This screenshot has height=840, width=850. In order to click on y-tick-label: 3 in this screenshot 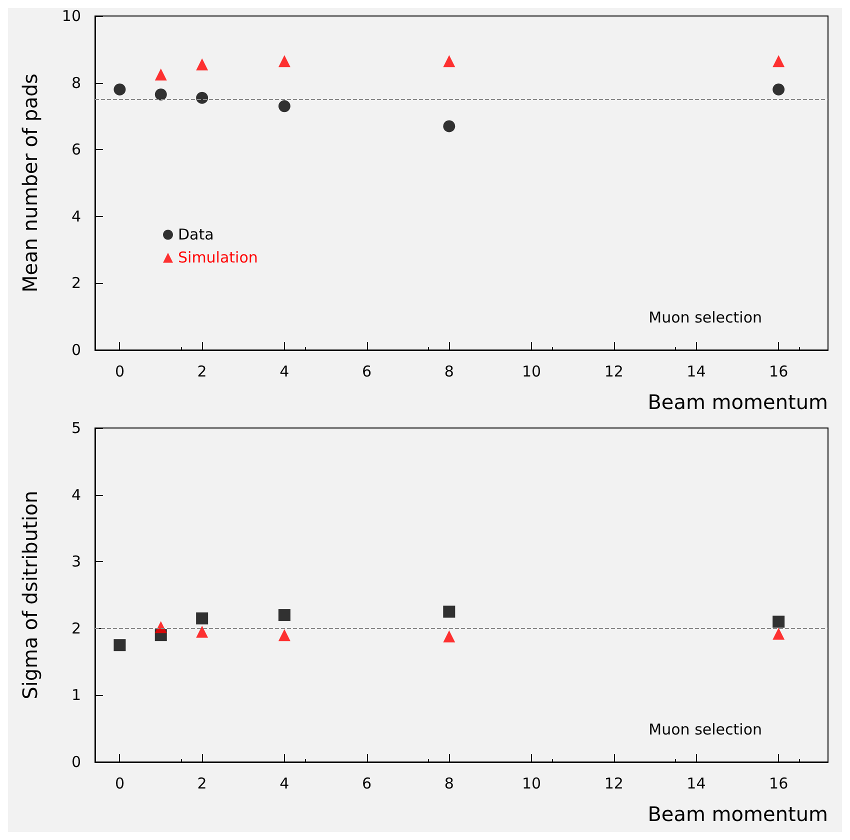, I will do `click(76, 561)`.